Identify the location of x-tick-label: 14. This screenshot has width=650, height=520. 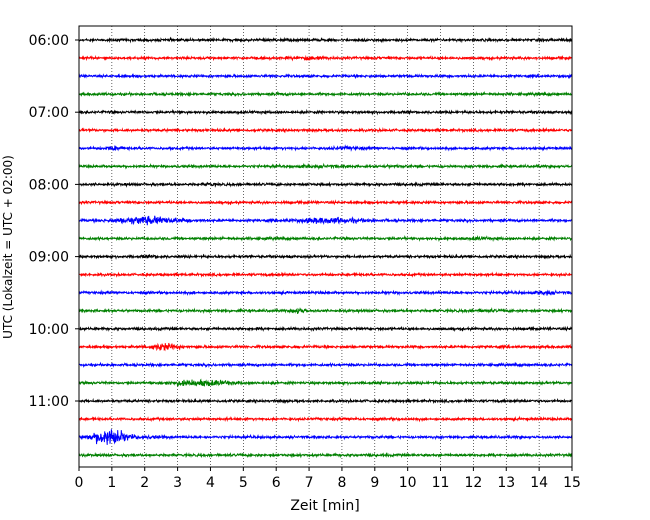
(539, 483).